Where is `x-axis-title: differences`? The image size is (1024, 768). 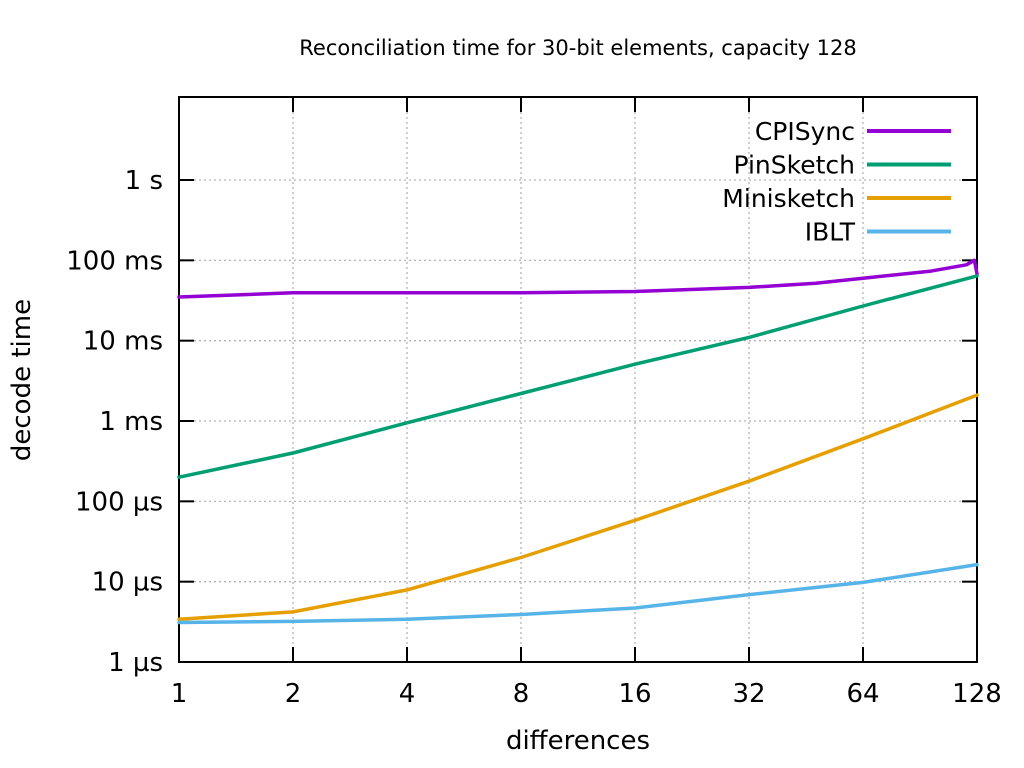 x-axis-title: differences is located at coordinates (578, 741).